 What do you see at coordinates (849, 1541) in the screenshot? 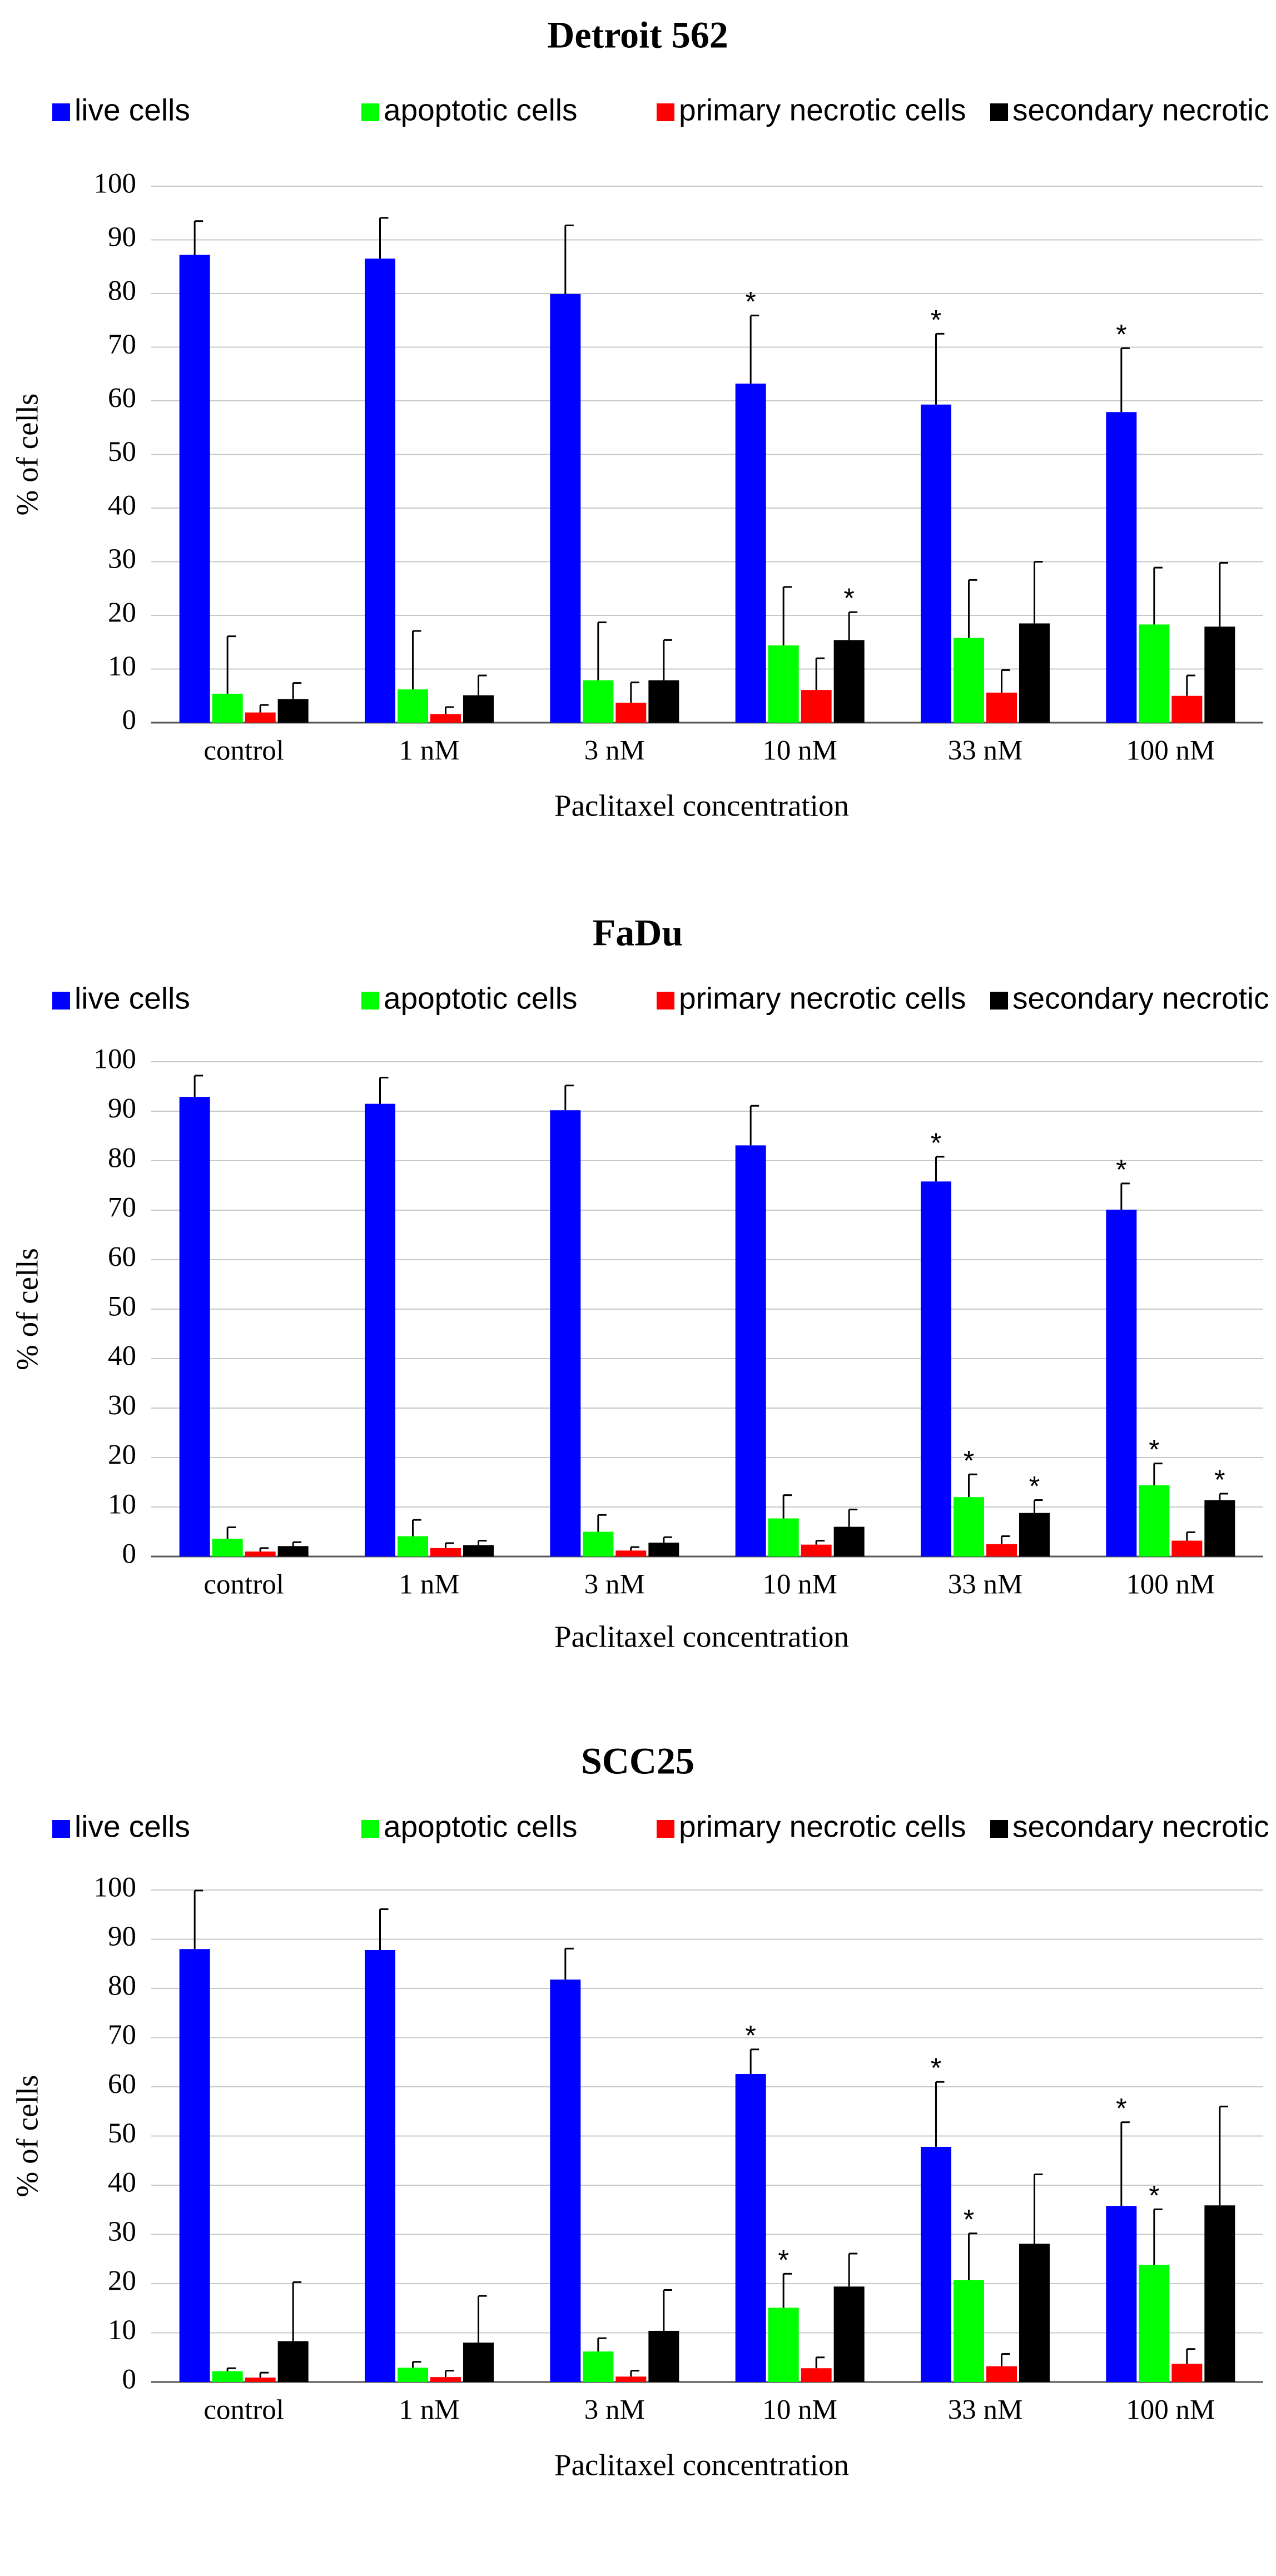
I see `bar-secondary-necrotic-cells-10-nm` at bounding box center [849, 1541].